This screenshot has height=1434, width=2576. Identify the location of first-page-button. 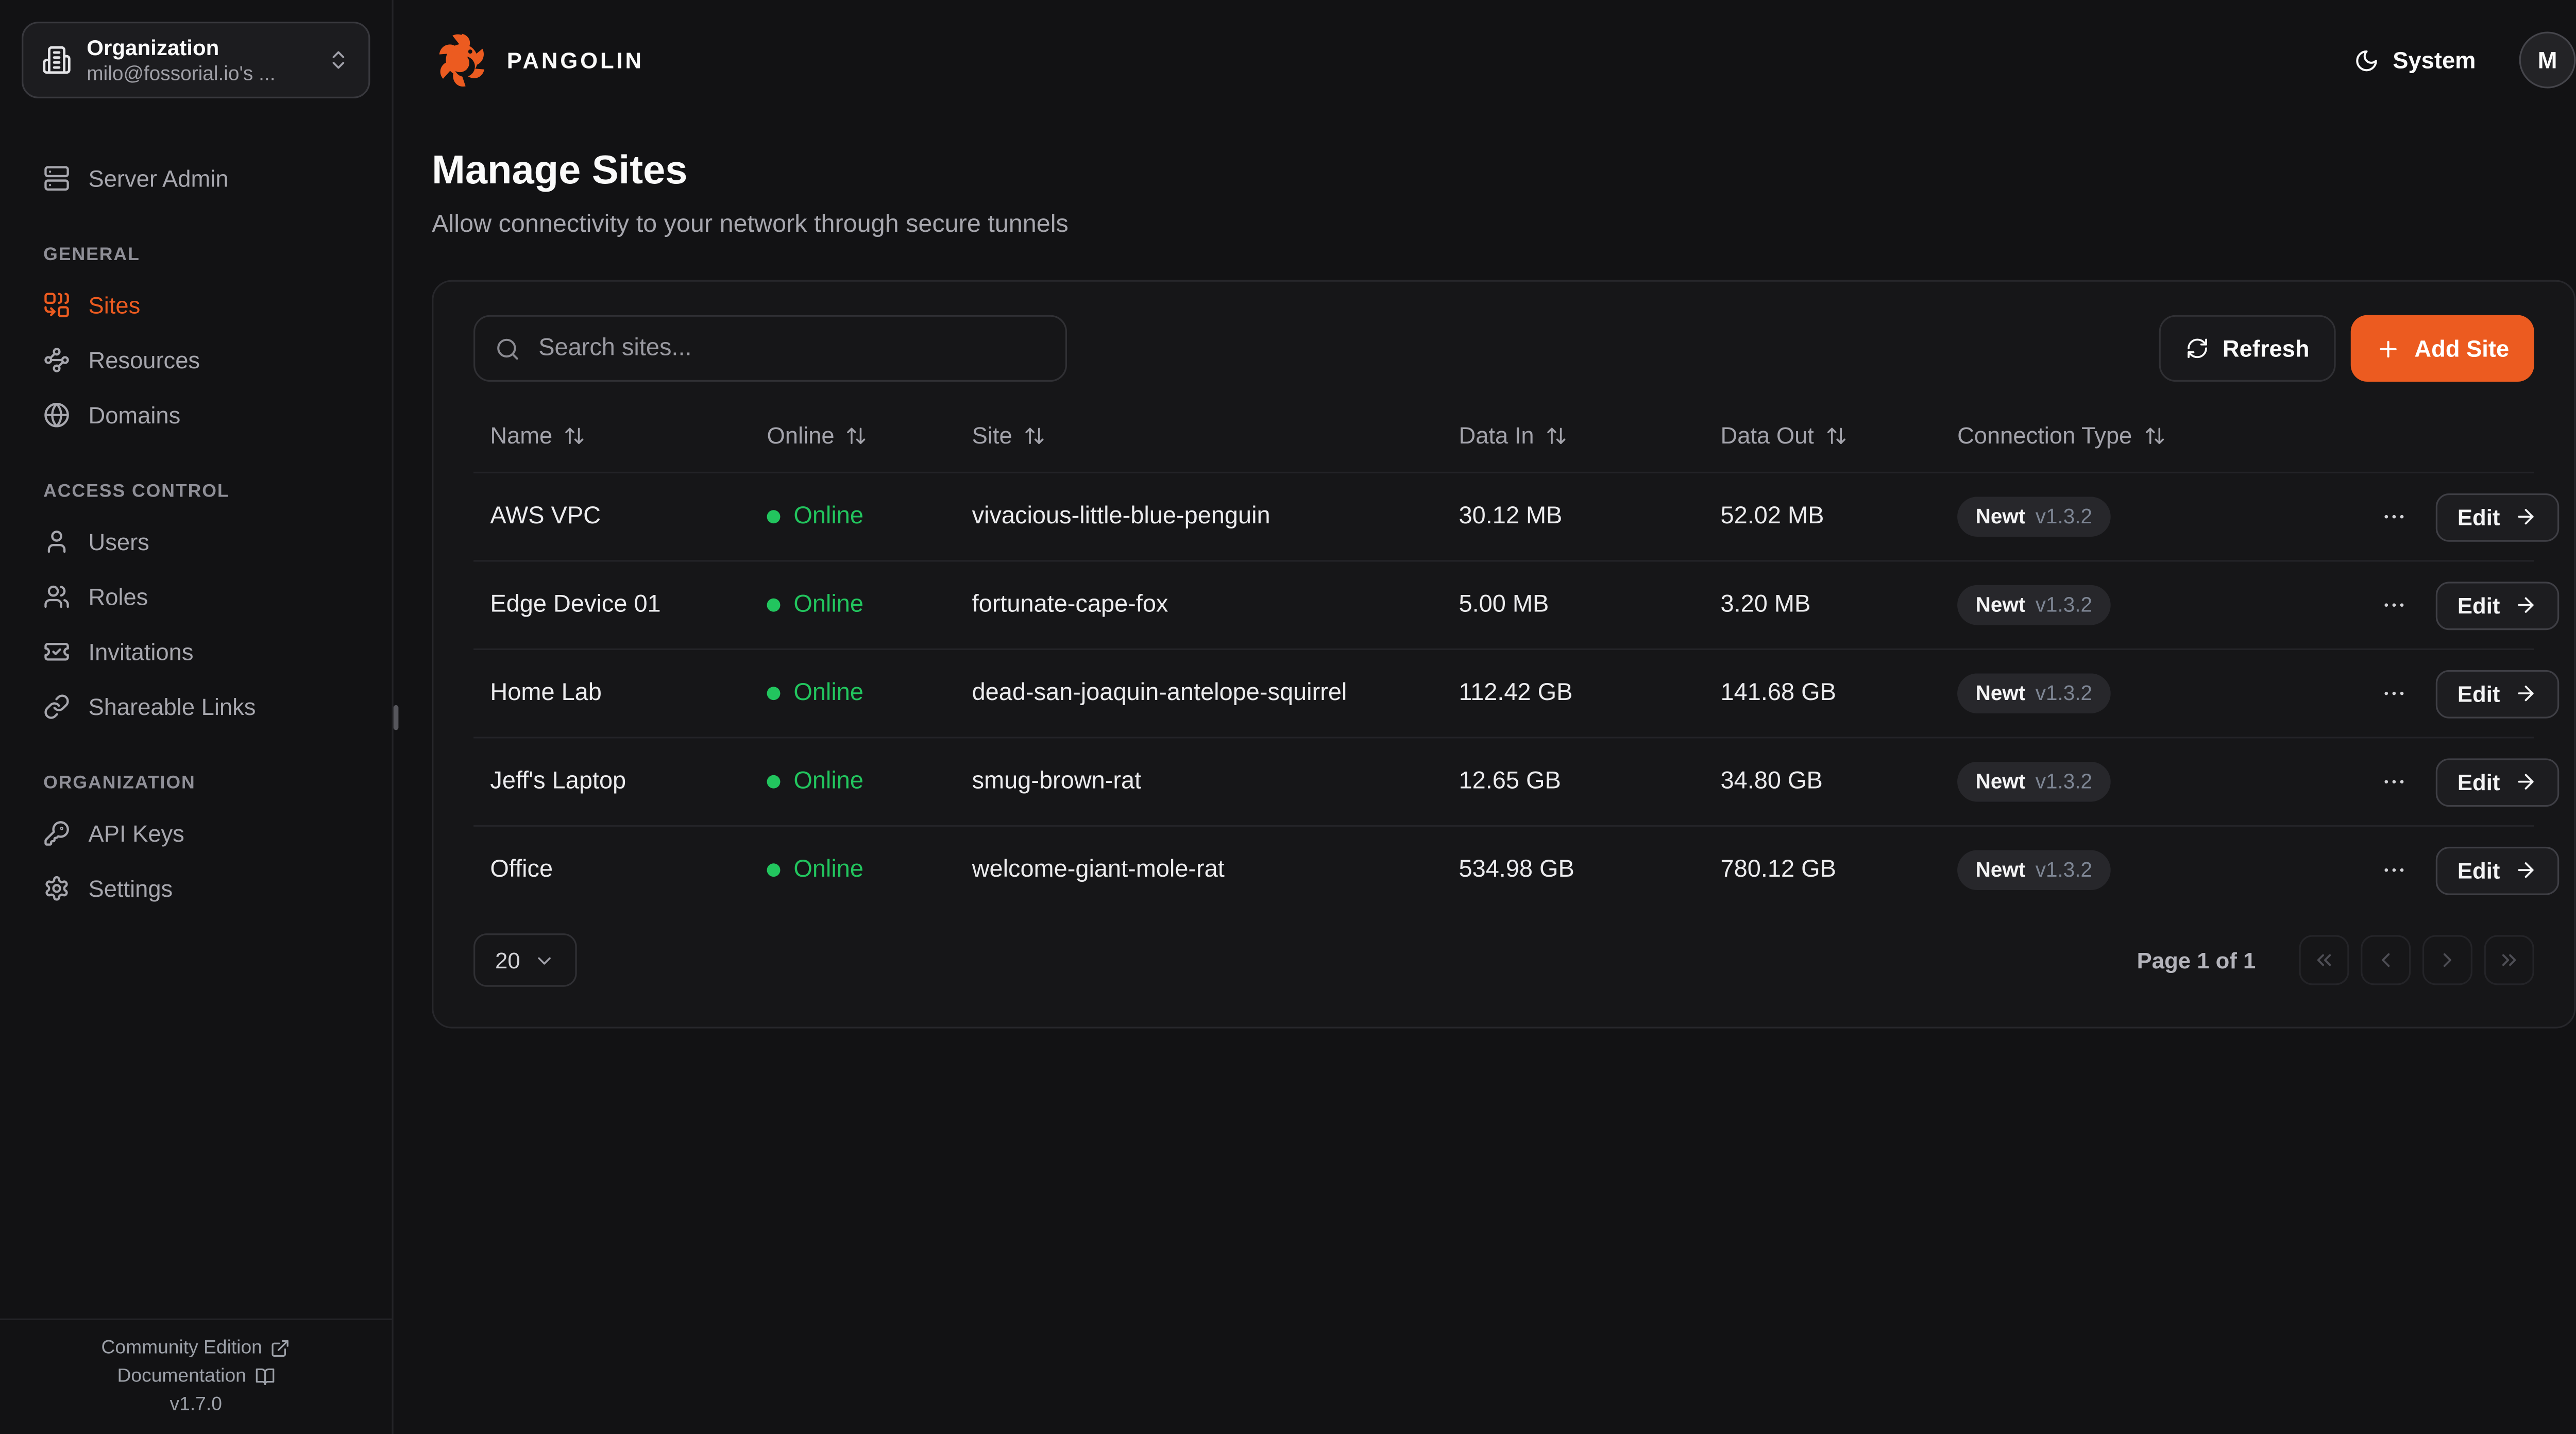
(2324, 960).